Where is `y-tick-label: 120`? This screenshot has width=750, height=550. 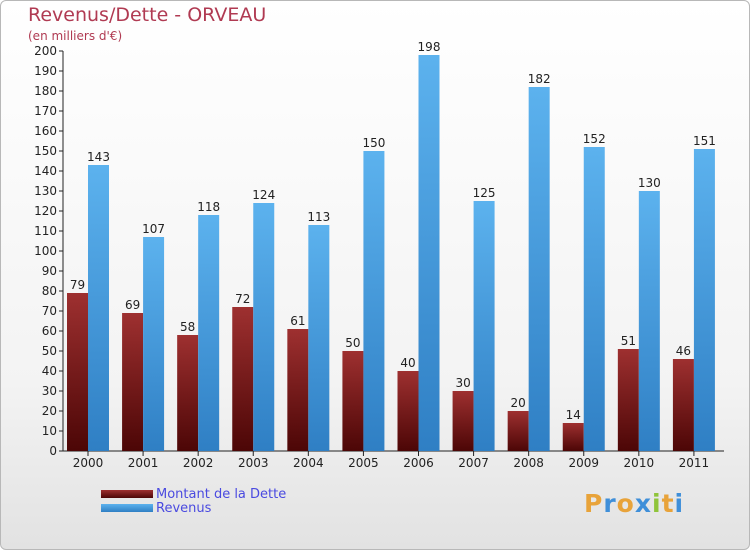
y-tick-label: 120 is located at coordinates (45, 211).